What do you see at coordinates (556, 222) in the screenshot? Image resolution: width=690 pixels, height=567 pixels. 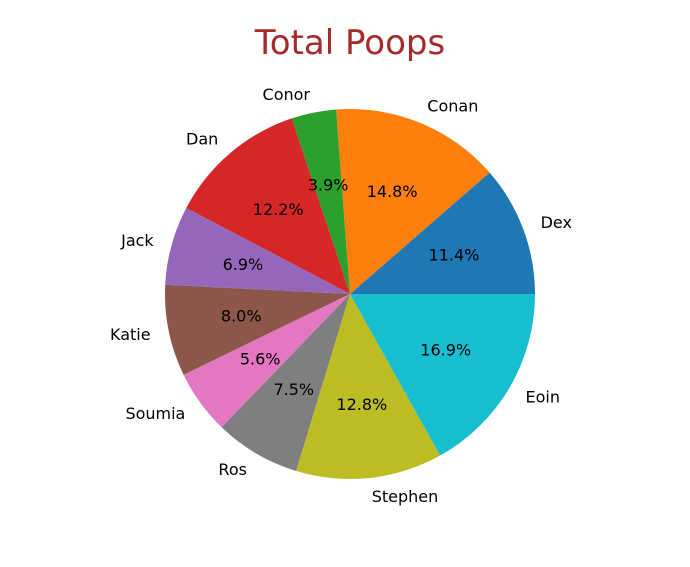 I see `slice-label-dex: Dex` at bounding box center [556, 222].